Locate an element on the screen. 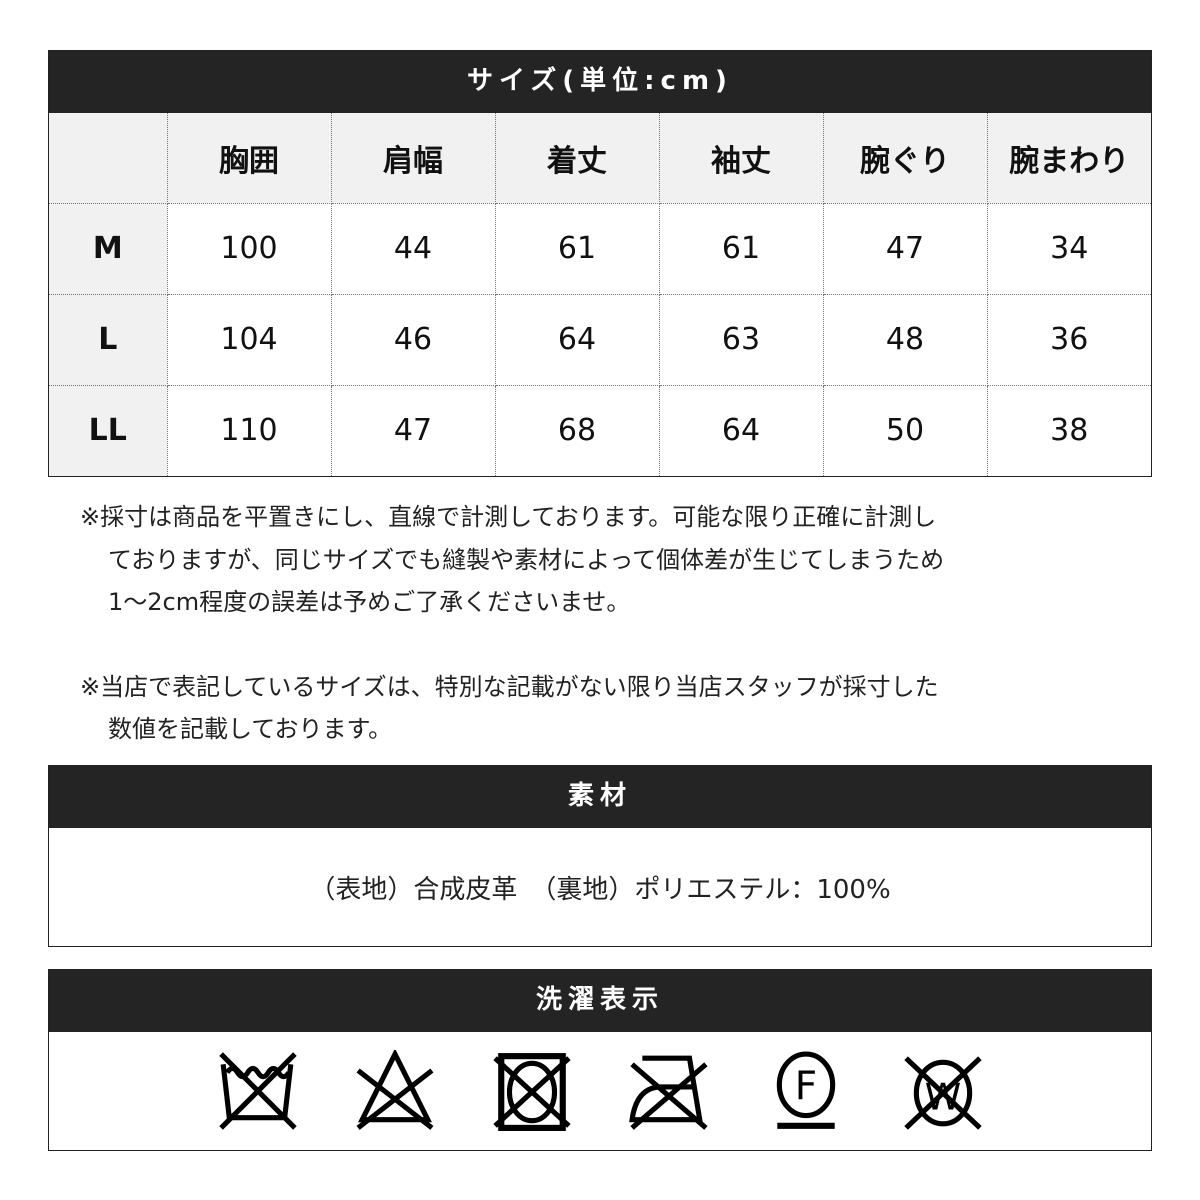 The image size is (1200, 1200). note-line: ておりますが、同じサイズでも縫製や素材によって個体差が生じてしまうため is located at coordinates (526, 559).